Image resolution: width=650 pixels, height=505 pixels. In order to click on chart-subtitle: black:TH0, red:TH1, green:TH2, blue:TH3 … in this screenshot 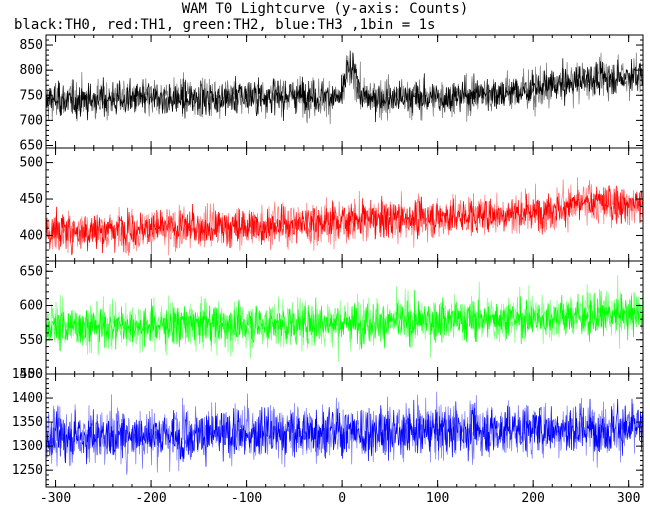, I will do `click(225, 25)`.